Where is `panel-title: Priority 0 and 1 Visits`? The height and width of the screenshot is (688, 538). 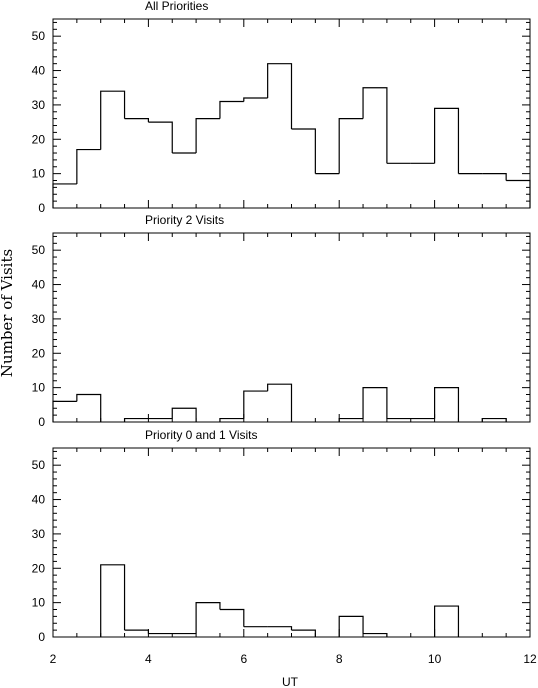 panel-title: Priority 0 and 1 Visits is located at coordinates (201, 435).